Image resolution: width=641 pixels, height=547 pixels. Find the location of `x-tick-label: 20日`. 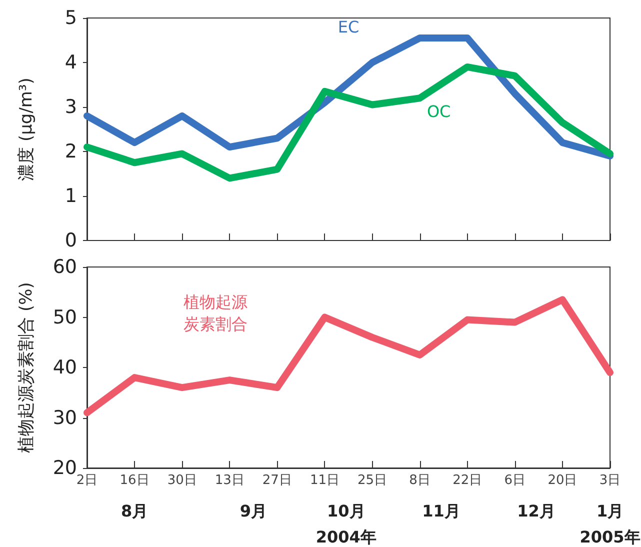

x-tick-label: 20日 is located at coordinates (563, 480).